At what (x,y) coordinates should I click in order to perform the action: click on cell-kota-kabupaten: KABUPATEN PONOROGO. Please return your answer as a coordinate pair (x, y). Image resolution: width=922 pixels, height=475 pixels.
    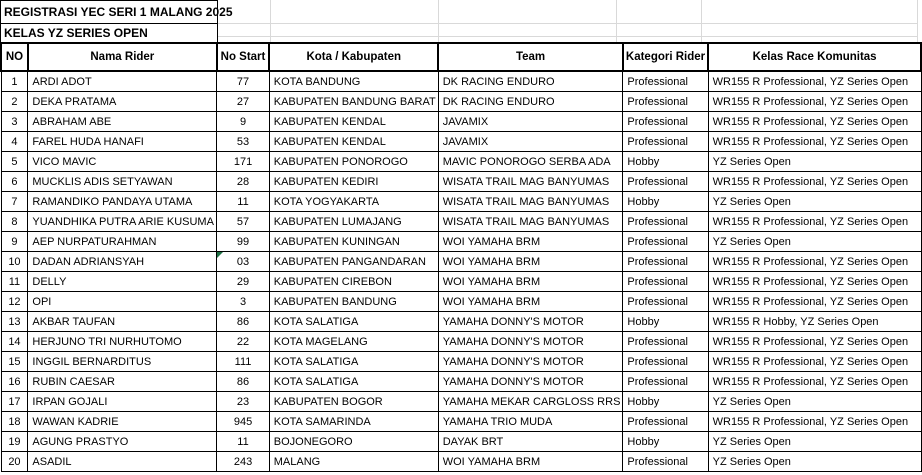
    Looking at the image, I should click on (353, 161).